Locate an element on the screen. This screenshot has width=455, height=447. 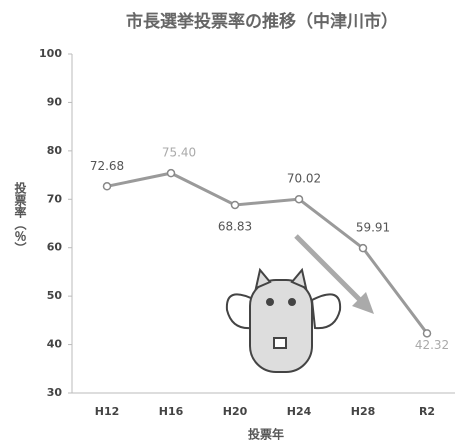
y-tick-label: 80 is located at coordinates (55, 150).